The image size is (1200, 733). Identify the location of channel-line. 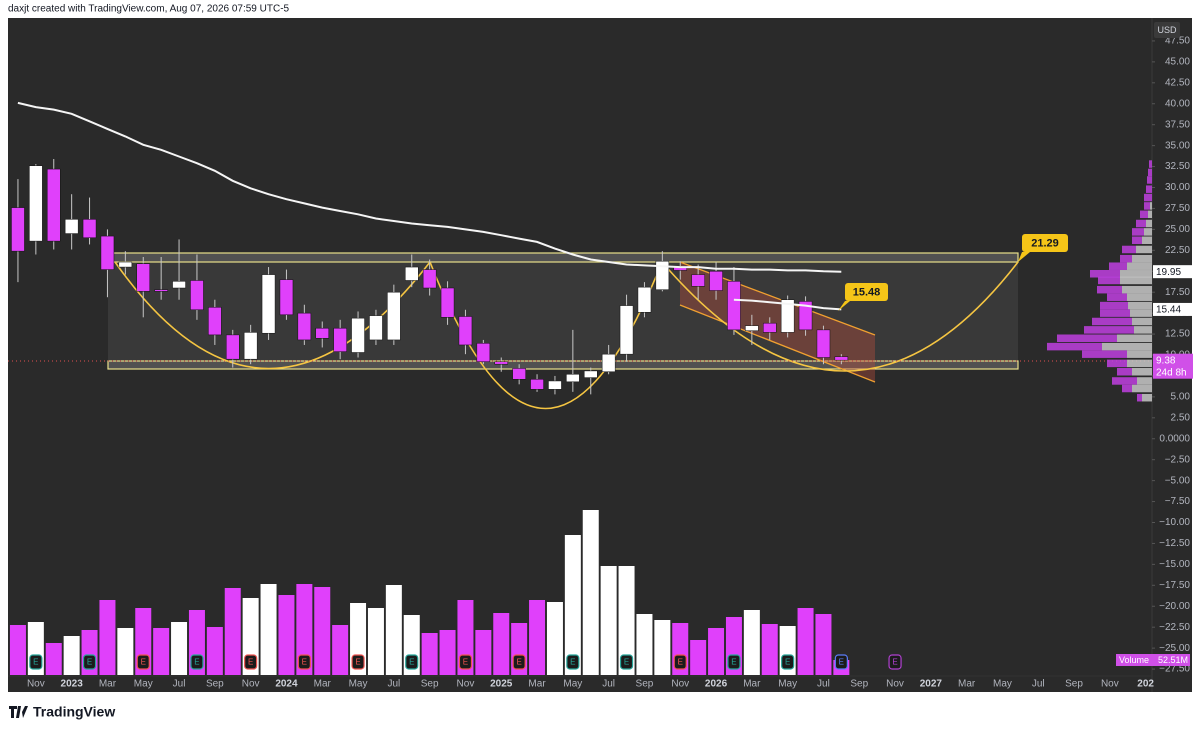
(777, 343).